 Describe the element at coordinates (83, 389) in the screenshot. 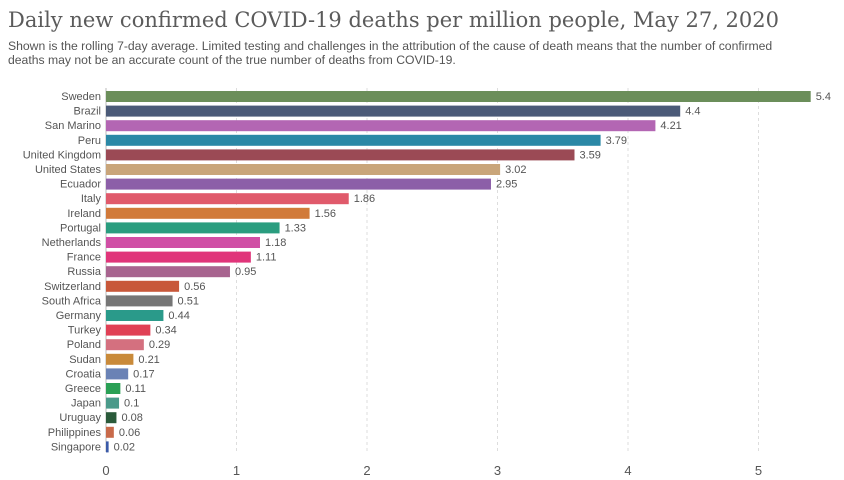

I see `bar-label: Greece` at that location.